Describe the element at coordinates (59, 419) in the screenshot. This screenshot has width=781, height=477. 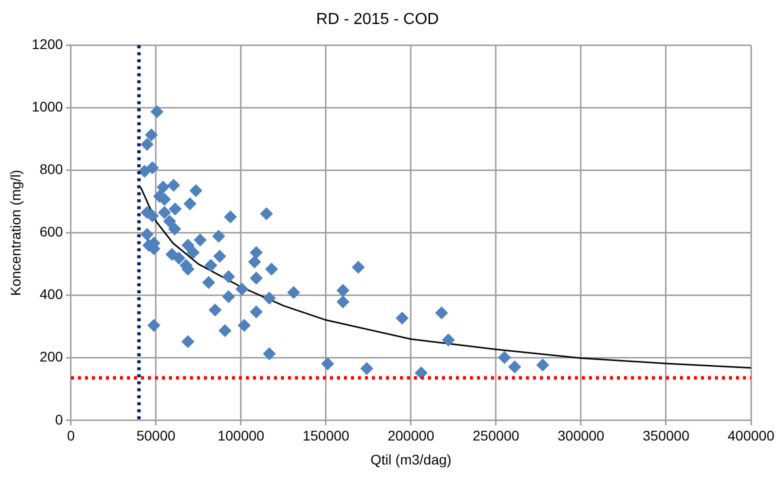
I see `y-tick-label: 0` at that location.